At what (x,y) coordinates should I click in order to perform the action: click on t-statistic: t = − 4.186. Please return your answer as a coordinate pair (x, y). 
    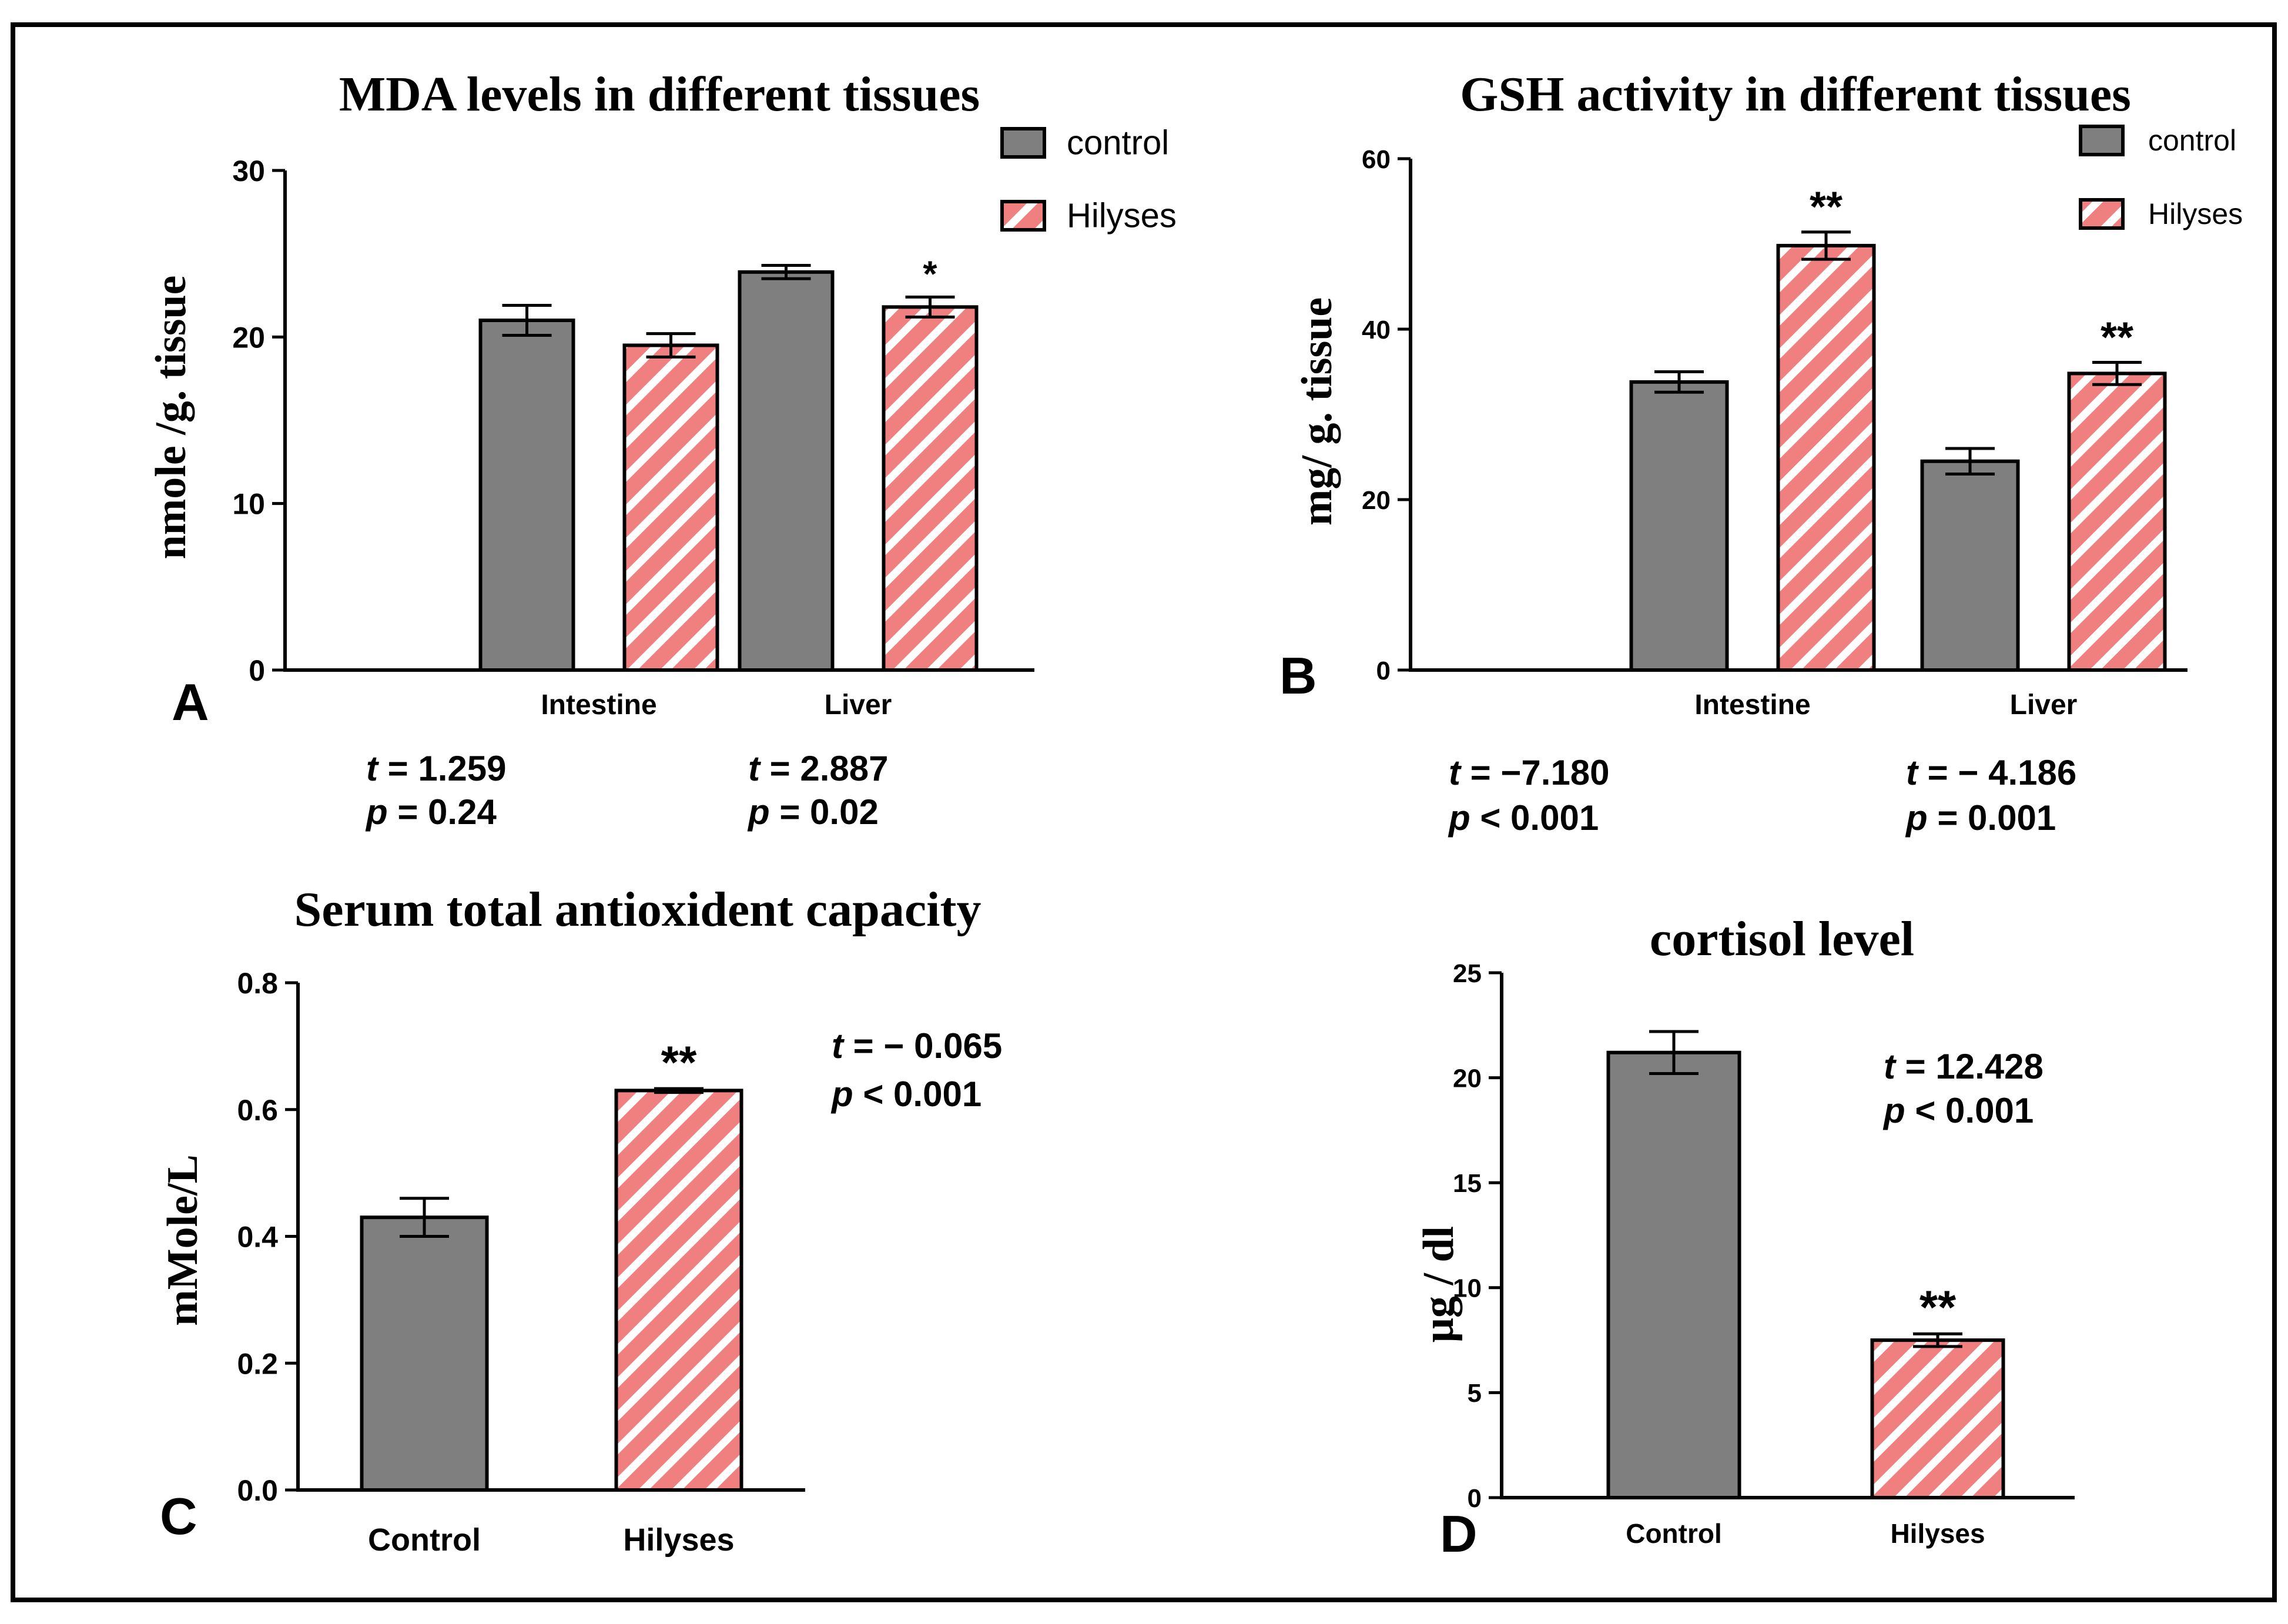
    Looking at the image, I should click on (1991, 773).